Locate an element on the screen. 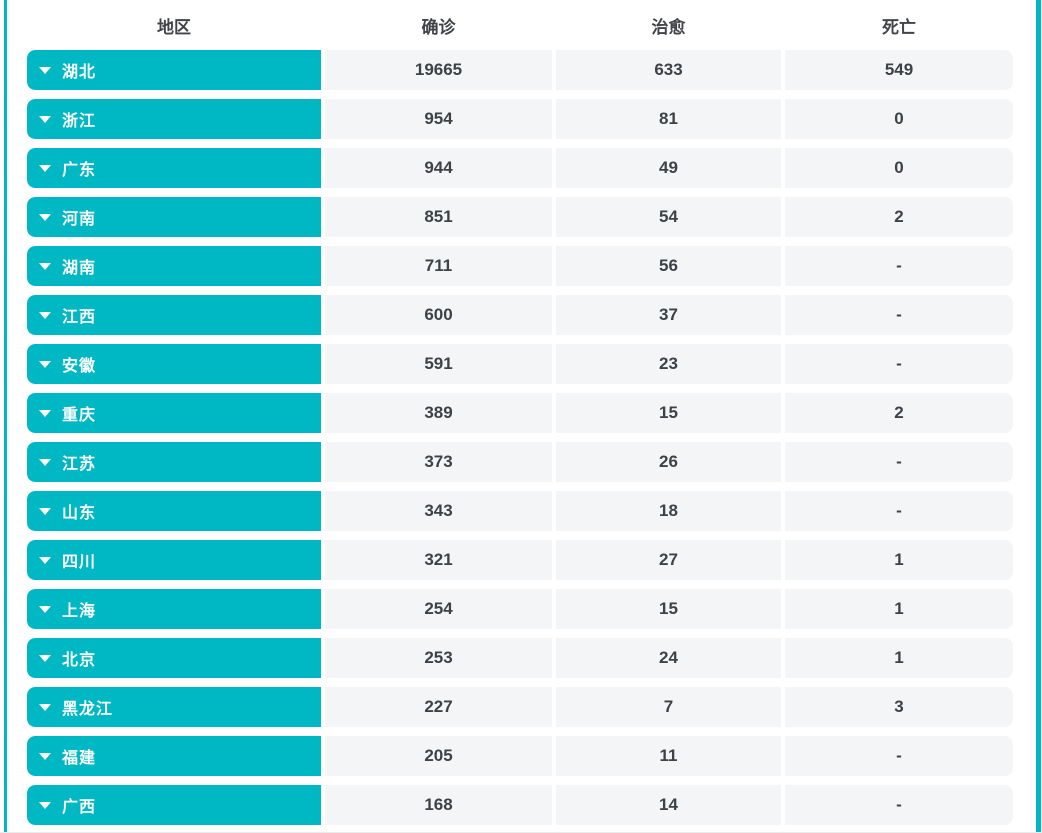 Image resolution: width=1042 pixels, height=833 pixels. table-row: 江西 600 37 - is located at coordinates (520, 315).